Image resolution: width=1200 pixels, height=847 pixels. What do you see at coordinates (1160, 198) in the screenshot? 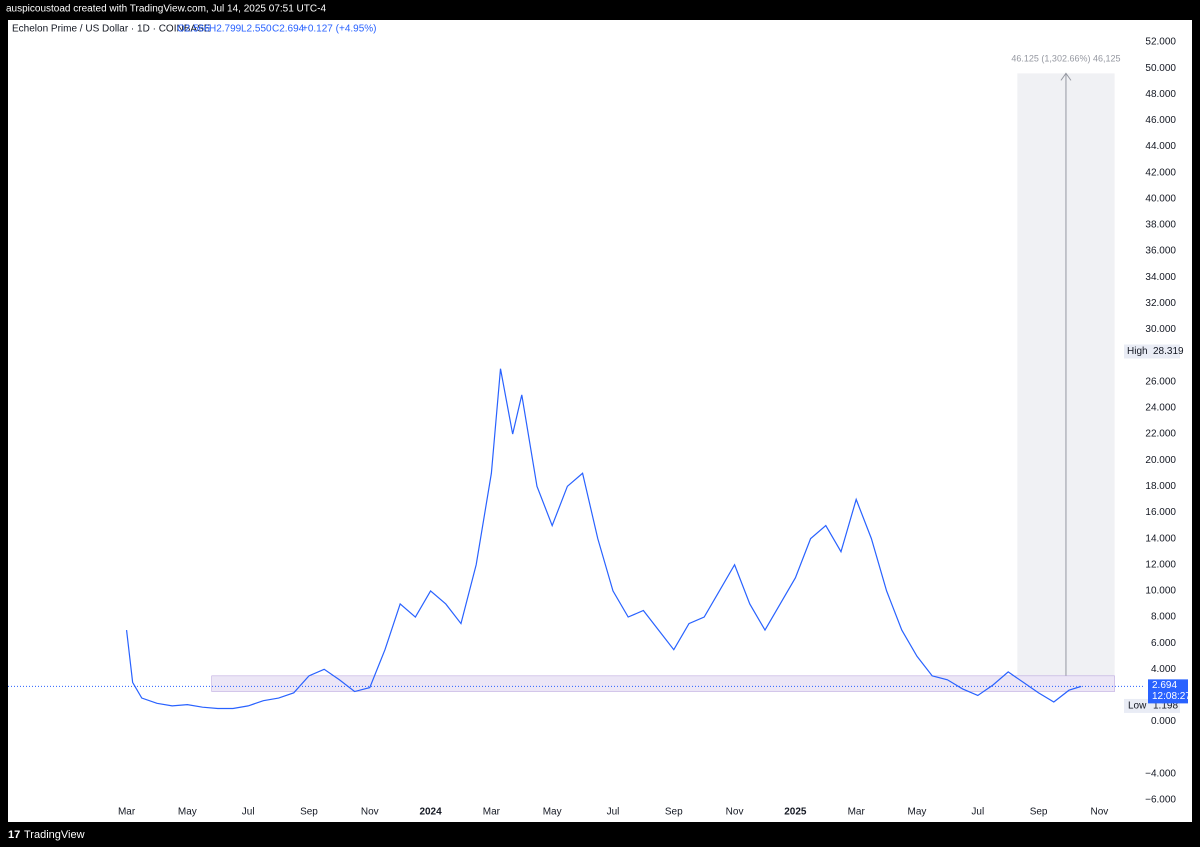
I see `y-tick-label: 40.000` at bounding box center [1160, 198].